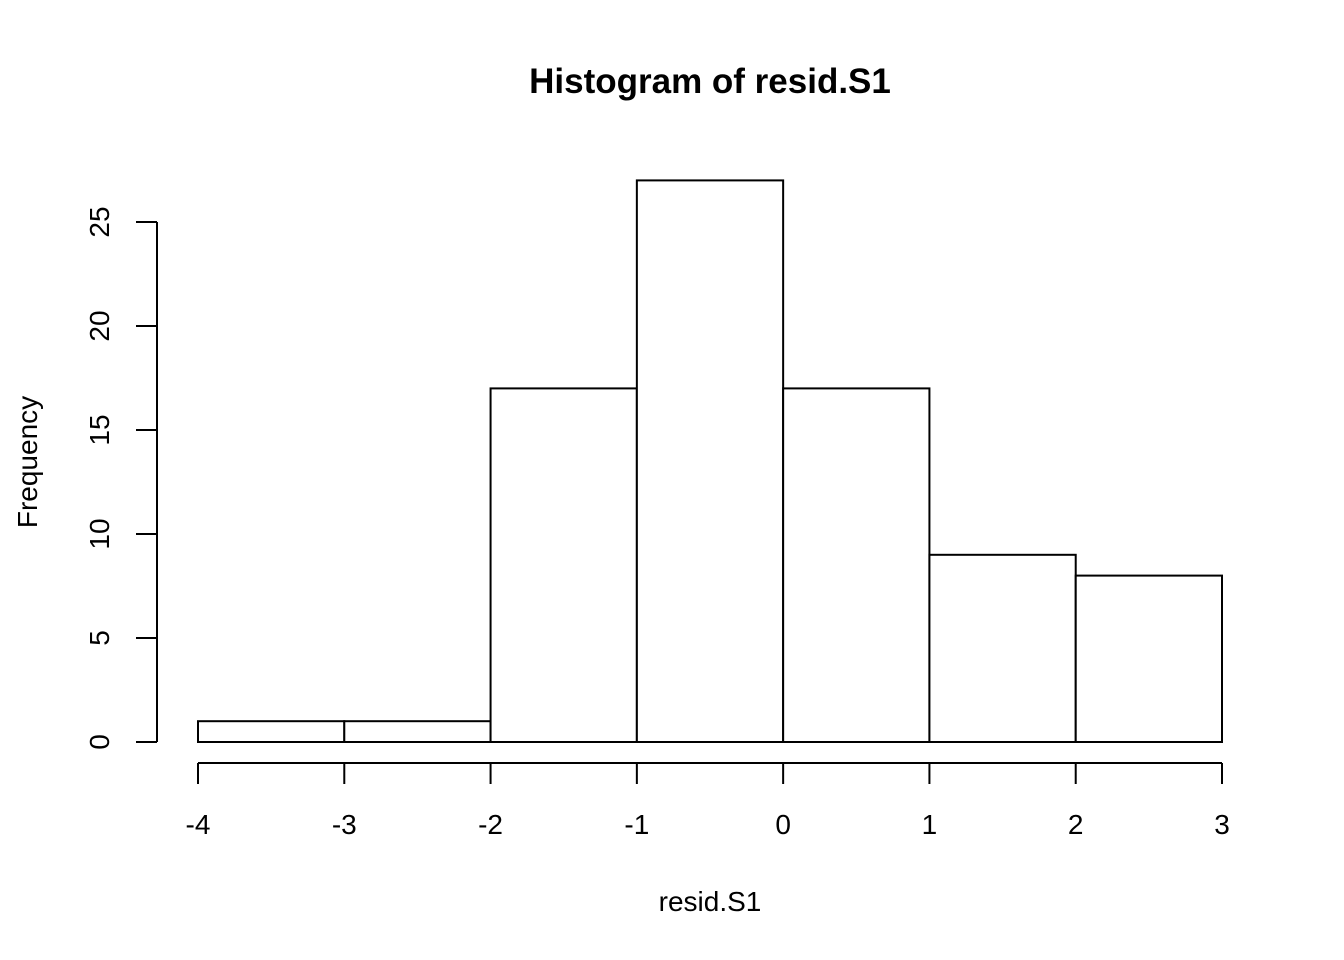 The height and width of the screenshot is (960, 1344). What do you see at coordinates (1222, 824) in the screenshot?
I see `x-tick-label: 3` at bounding box center [1222, 824].